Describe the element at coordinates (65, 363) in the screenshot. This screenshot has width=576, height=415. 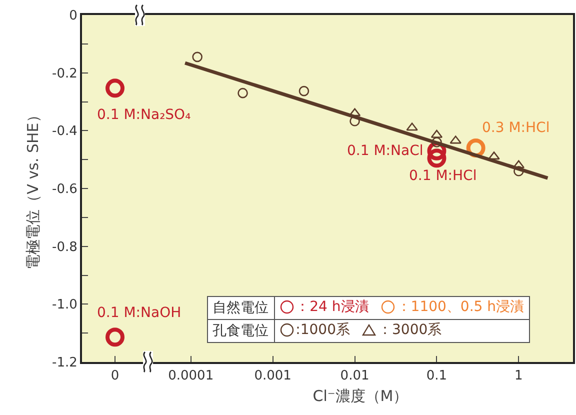
I see `y-tick-label: -1.2` at that location.